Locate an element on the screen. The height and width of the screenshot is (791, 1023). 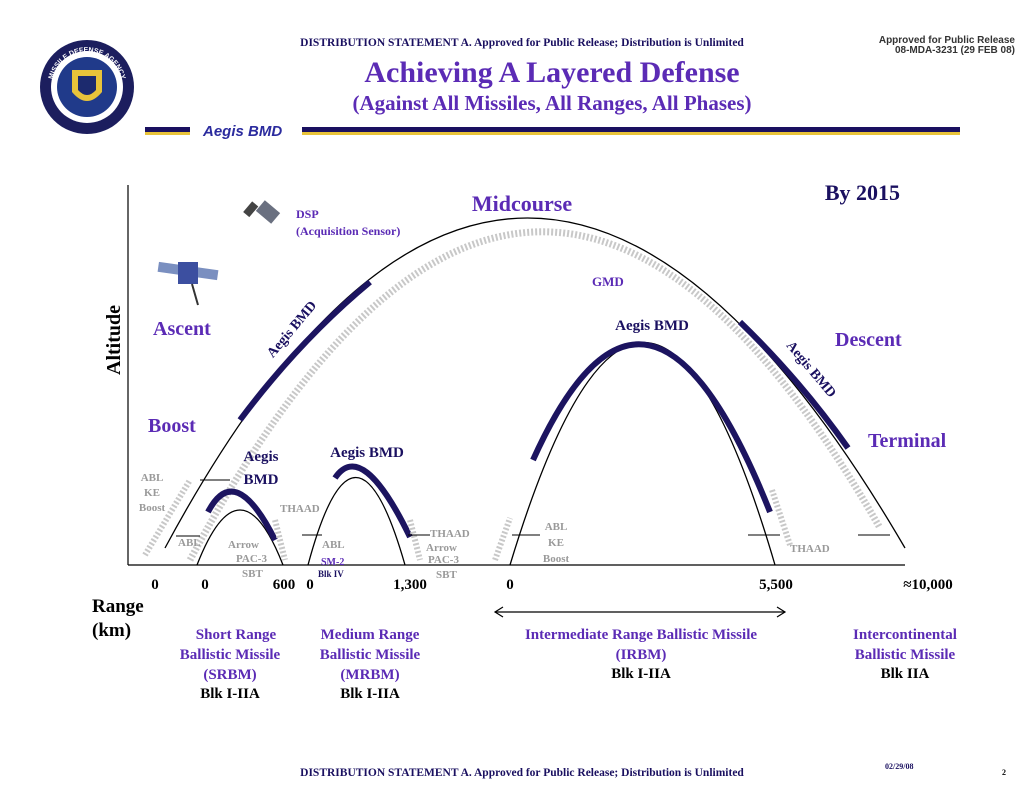
class-label: Intermediate Range Ballistic Missile is located at coordinates (641, 635).